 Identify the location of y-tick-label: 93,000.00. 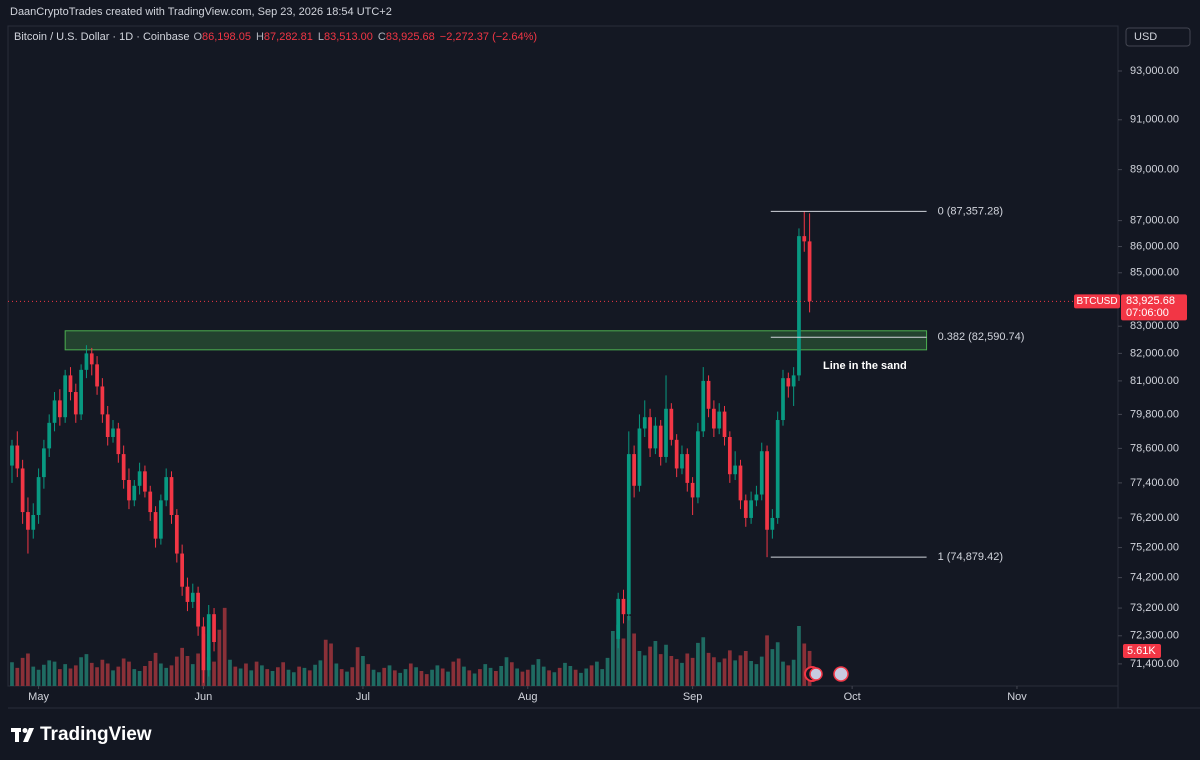
(1154, 71).